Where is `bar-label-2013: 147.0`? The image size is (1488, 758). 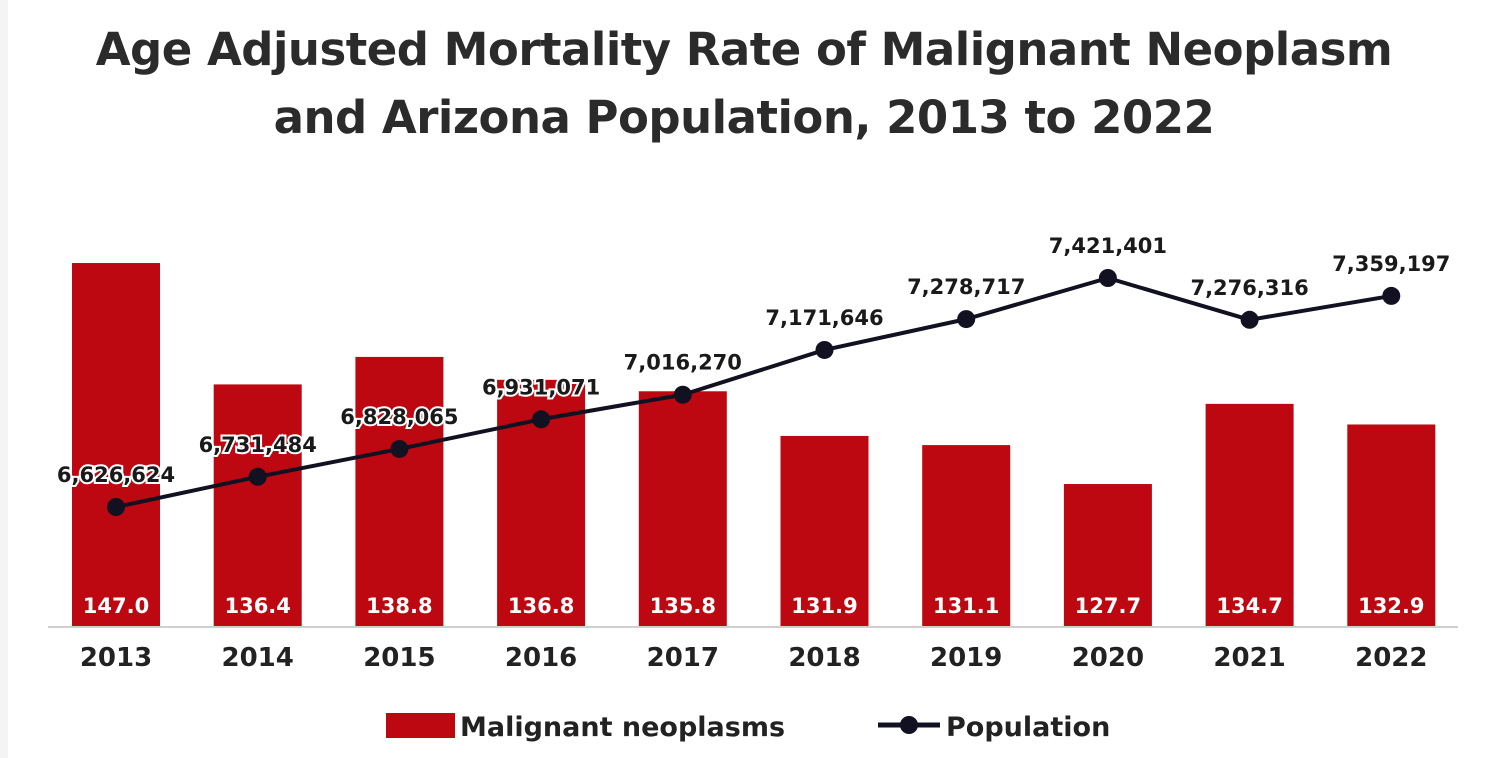 bar-label-2013: 147.0 is located at coordinates (116, 606).